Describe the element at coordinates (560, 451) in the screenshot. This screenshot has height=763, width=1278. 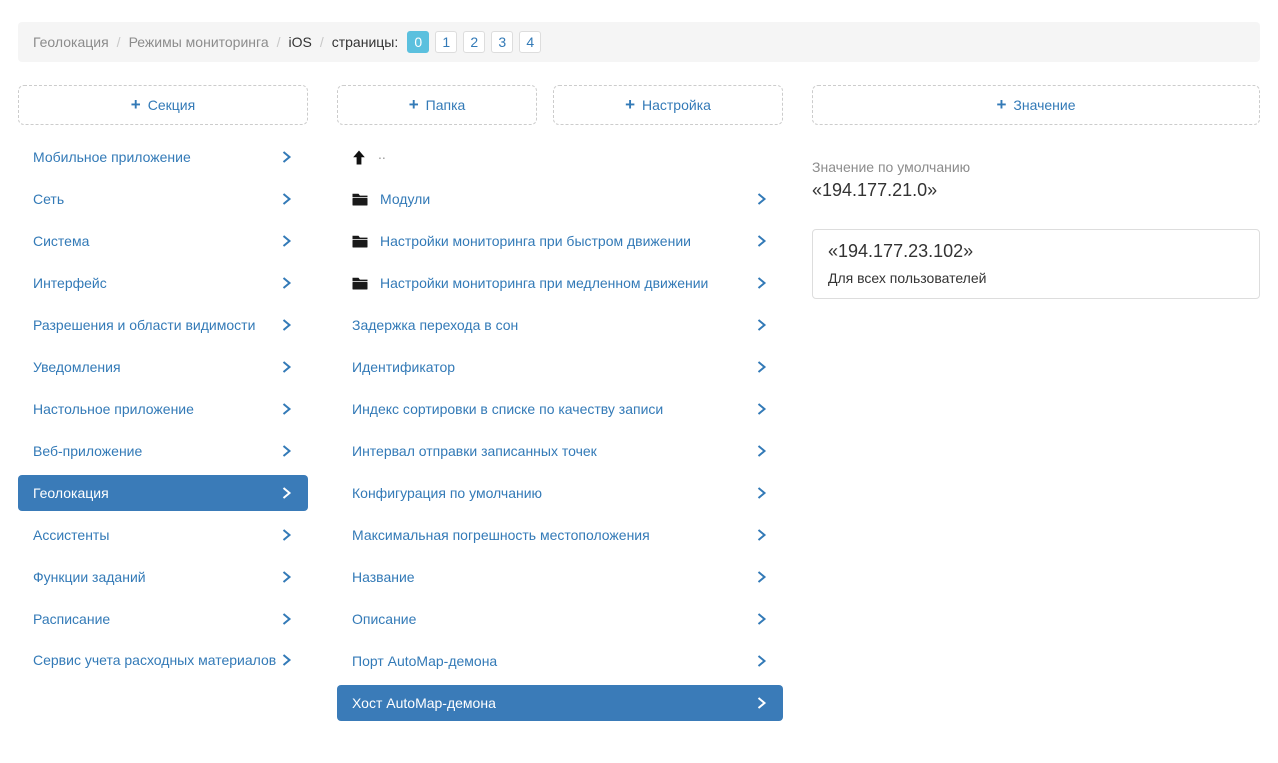
I see `setting-item: Интервал отправки записанных точек` at that location.